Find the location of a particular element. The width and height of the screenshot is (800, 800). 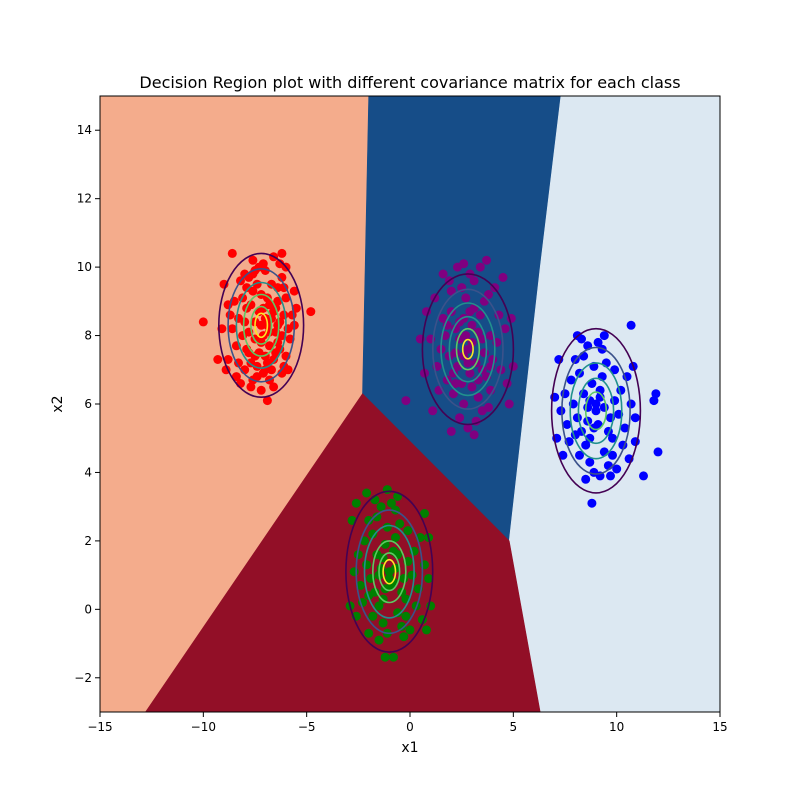

x-tick-label: 5 is located at coordinates (514, 727).